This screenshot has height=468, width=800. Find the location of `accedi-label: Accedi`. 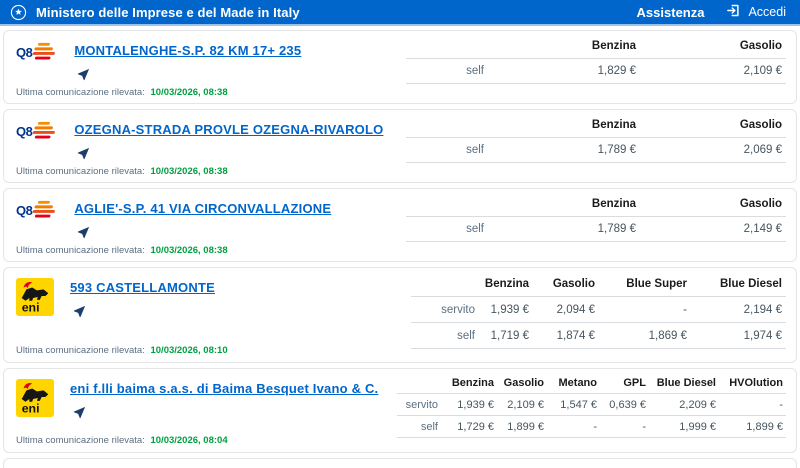

accedi-label: Accedi is located at coordinates (767, 12).